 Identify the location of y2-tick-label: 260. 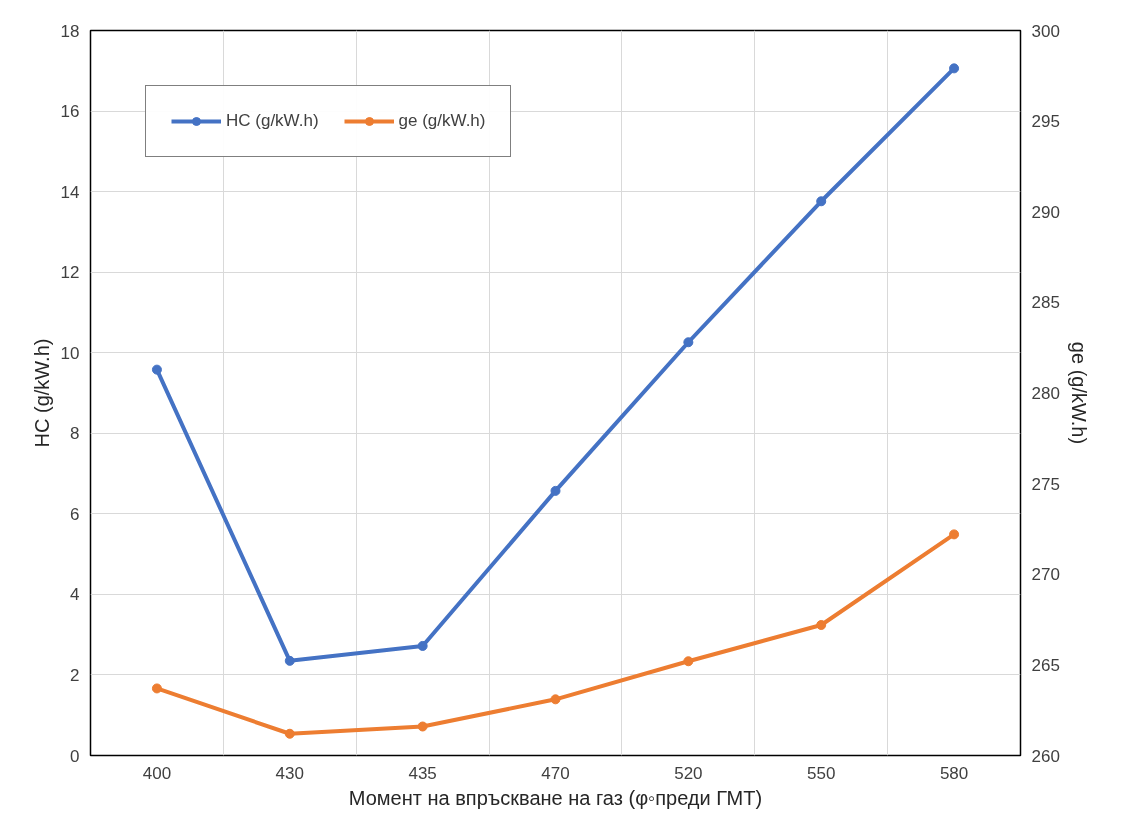
(1045, 756).